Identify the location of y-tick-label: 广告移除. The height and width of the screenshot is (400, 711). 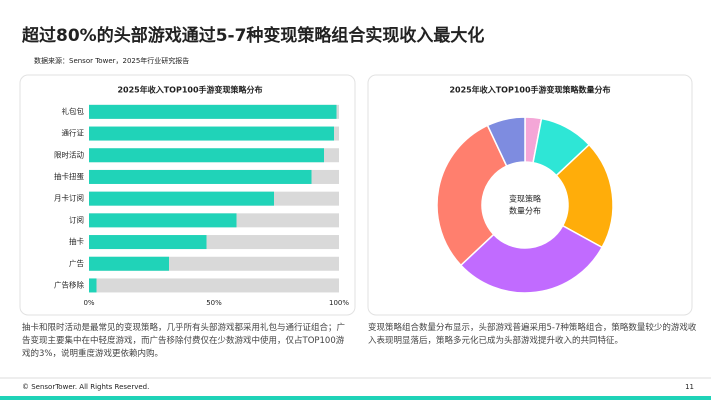
(69, 284).